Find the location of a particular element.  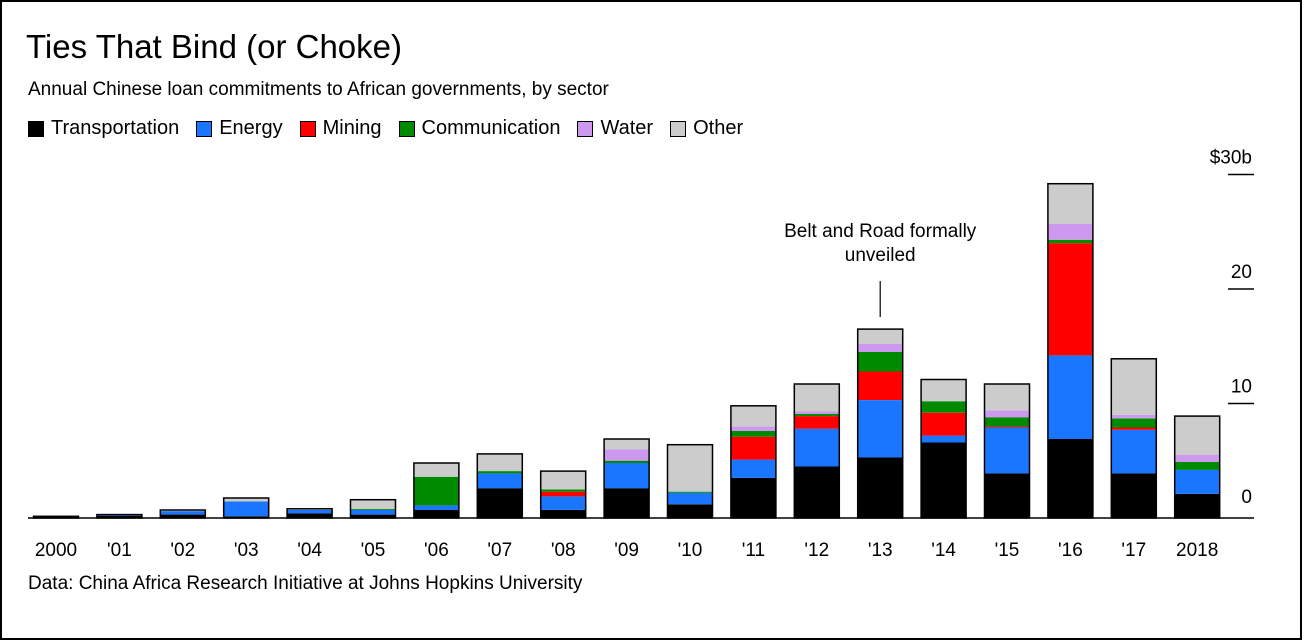

bar-transportation-2000 is located at coordinates (56, 517).